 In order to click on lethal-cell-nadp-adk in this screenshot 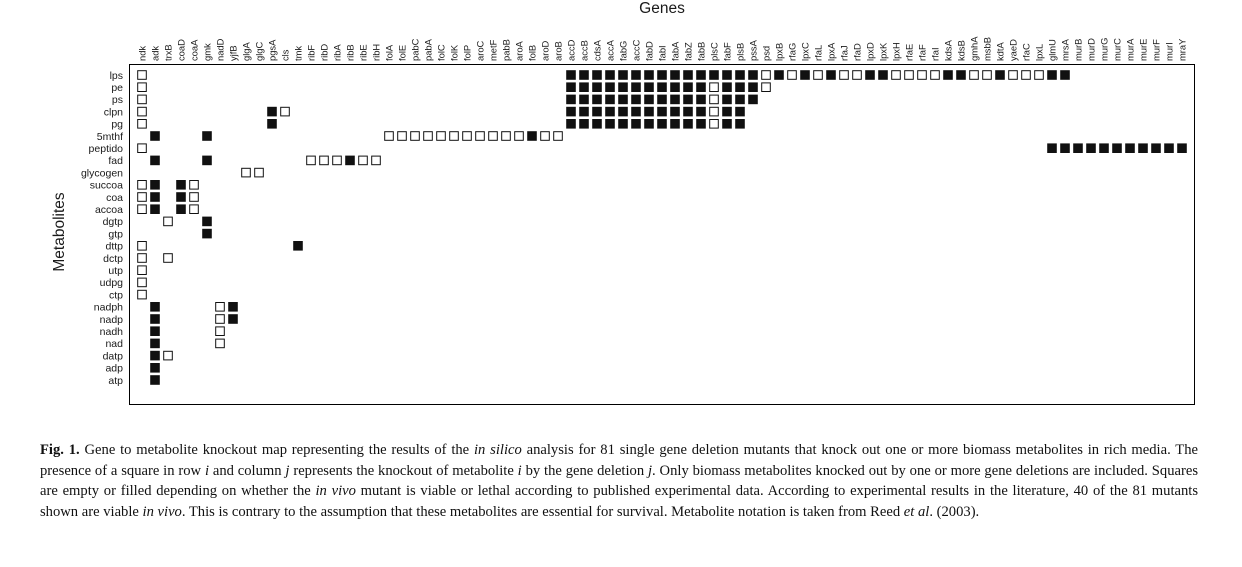, I will do `click(155, 319)`.